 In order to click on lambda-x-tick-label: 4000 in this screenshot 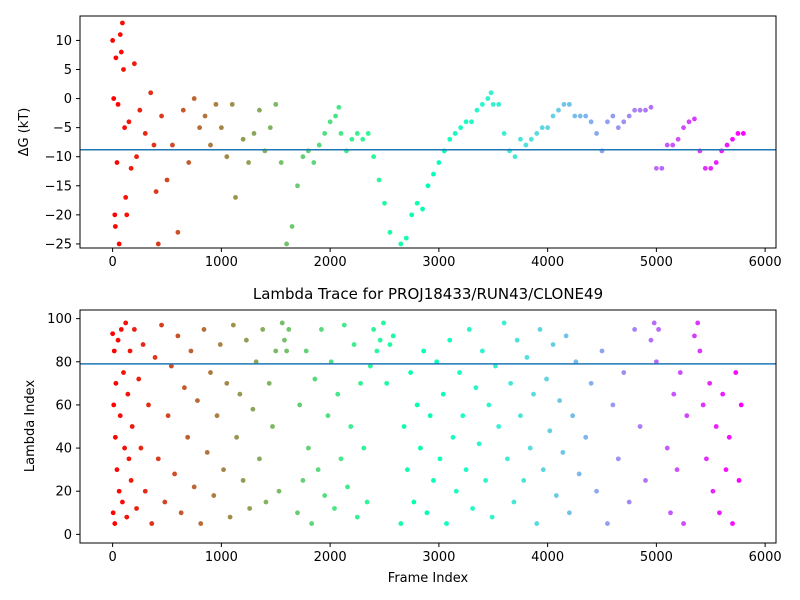, I will do `click(547, 557)`.